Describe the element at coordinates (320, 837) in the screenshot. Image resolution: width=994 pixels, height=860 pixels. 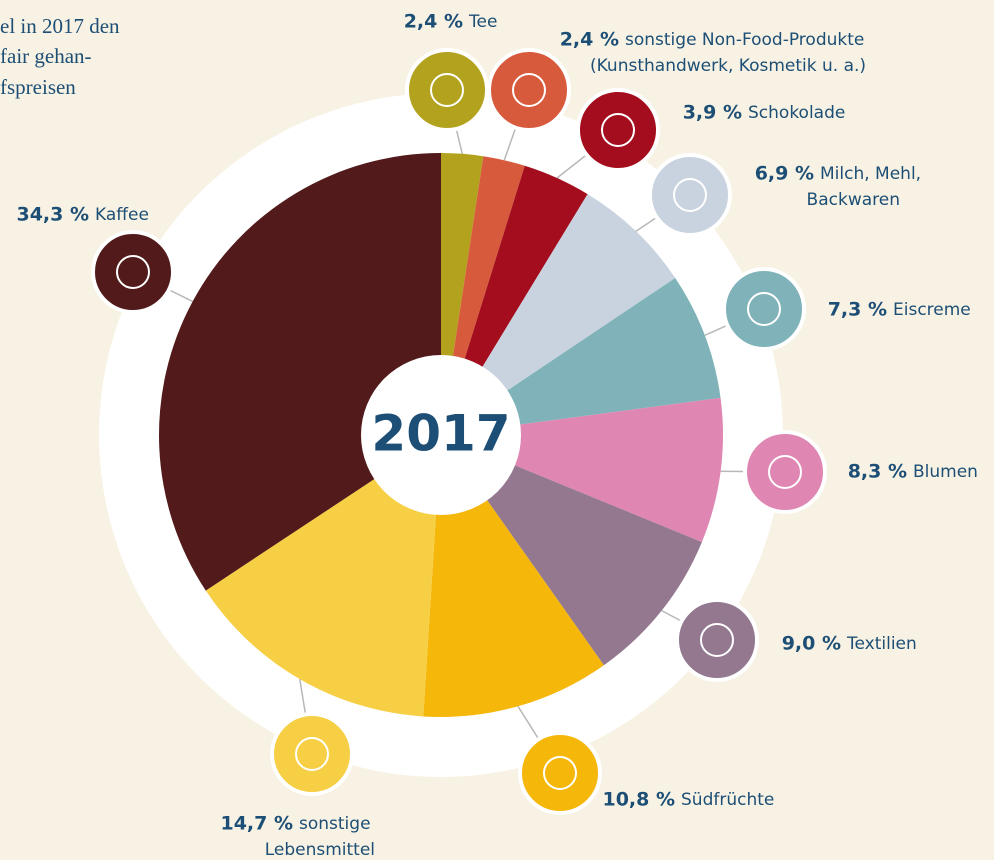
I see `category-label: sonstige Lebensmittel` at that location.